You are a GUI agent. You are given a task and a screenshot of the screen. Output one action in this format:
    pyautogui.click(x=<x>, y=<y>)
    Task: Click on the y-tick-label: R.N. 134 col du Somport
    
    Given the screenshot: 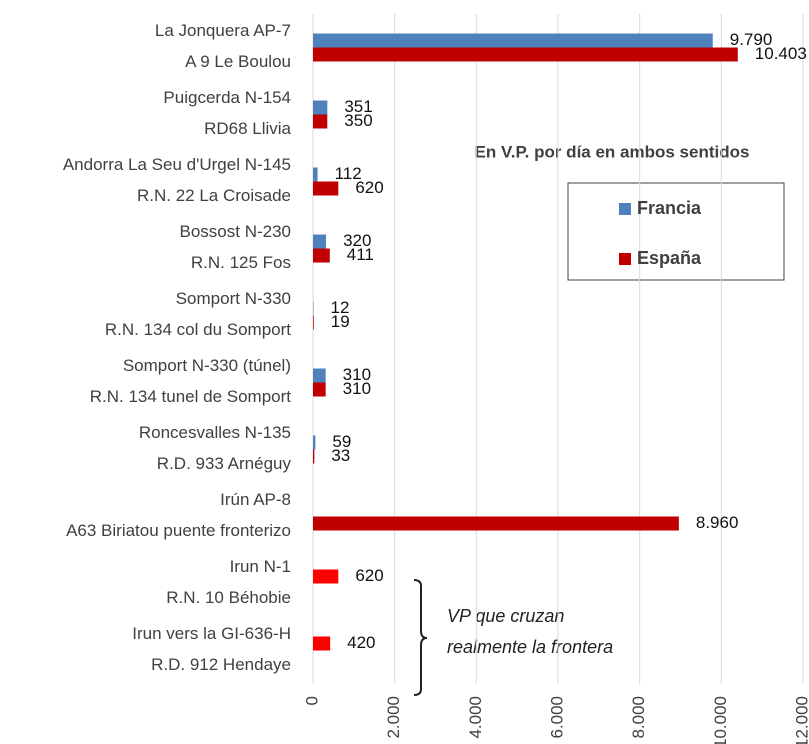 What is the action you would take?
    pyautogui.click(x=198, y=329)
    